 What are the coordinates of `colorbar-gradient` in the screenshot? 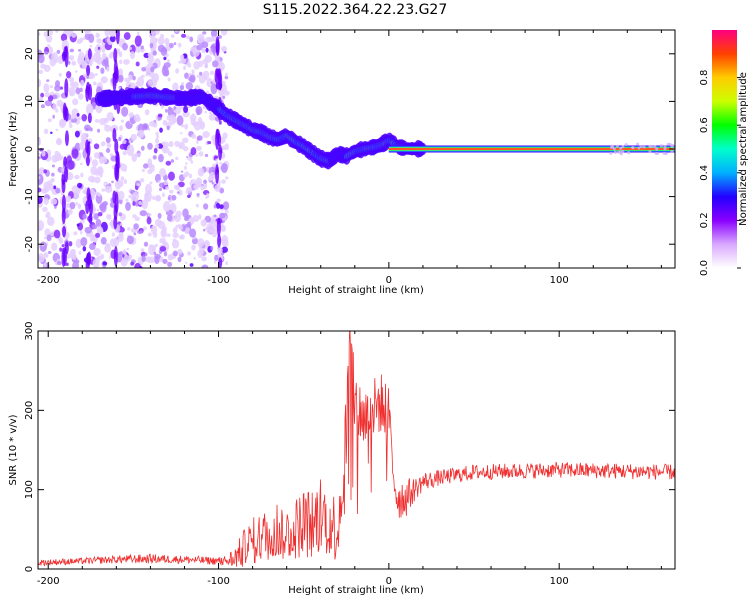 It's located at (724, 149).